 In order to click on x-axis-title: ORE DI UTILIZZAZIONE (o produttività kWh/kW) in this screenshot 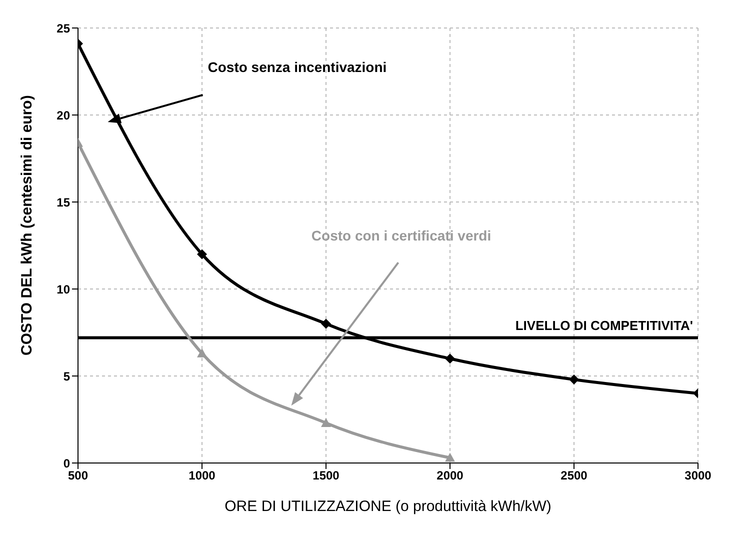, I will do `click(388, 506)`.